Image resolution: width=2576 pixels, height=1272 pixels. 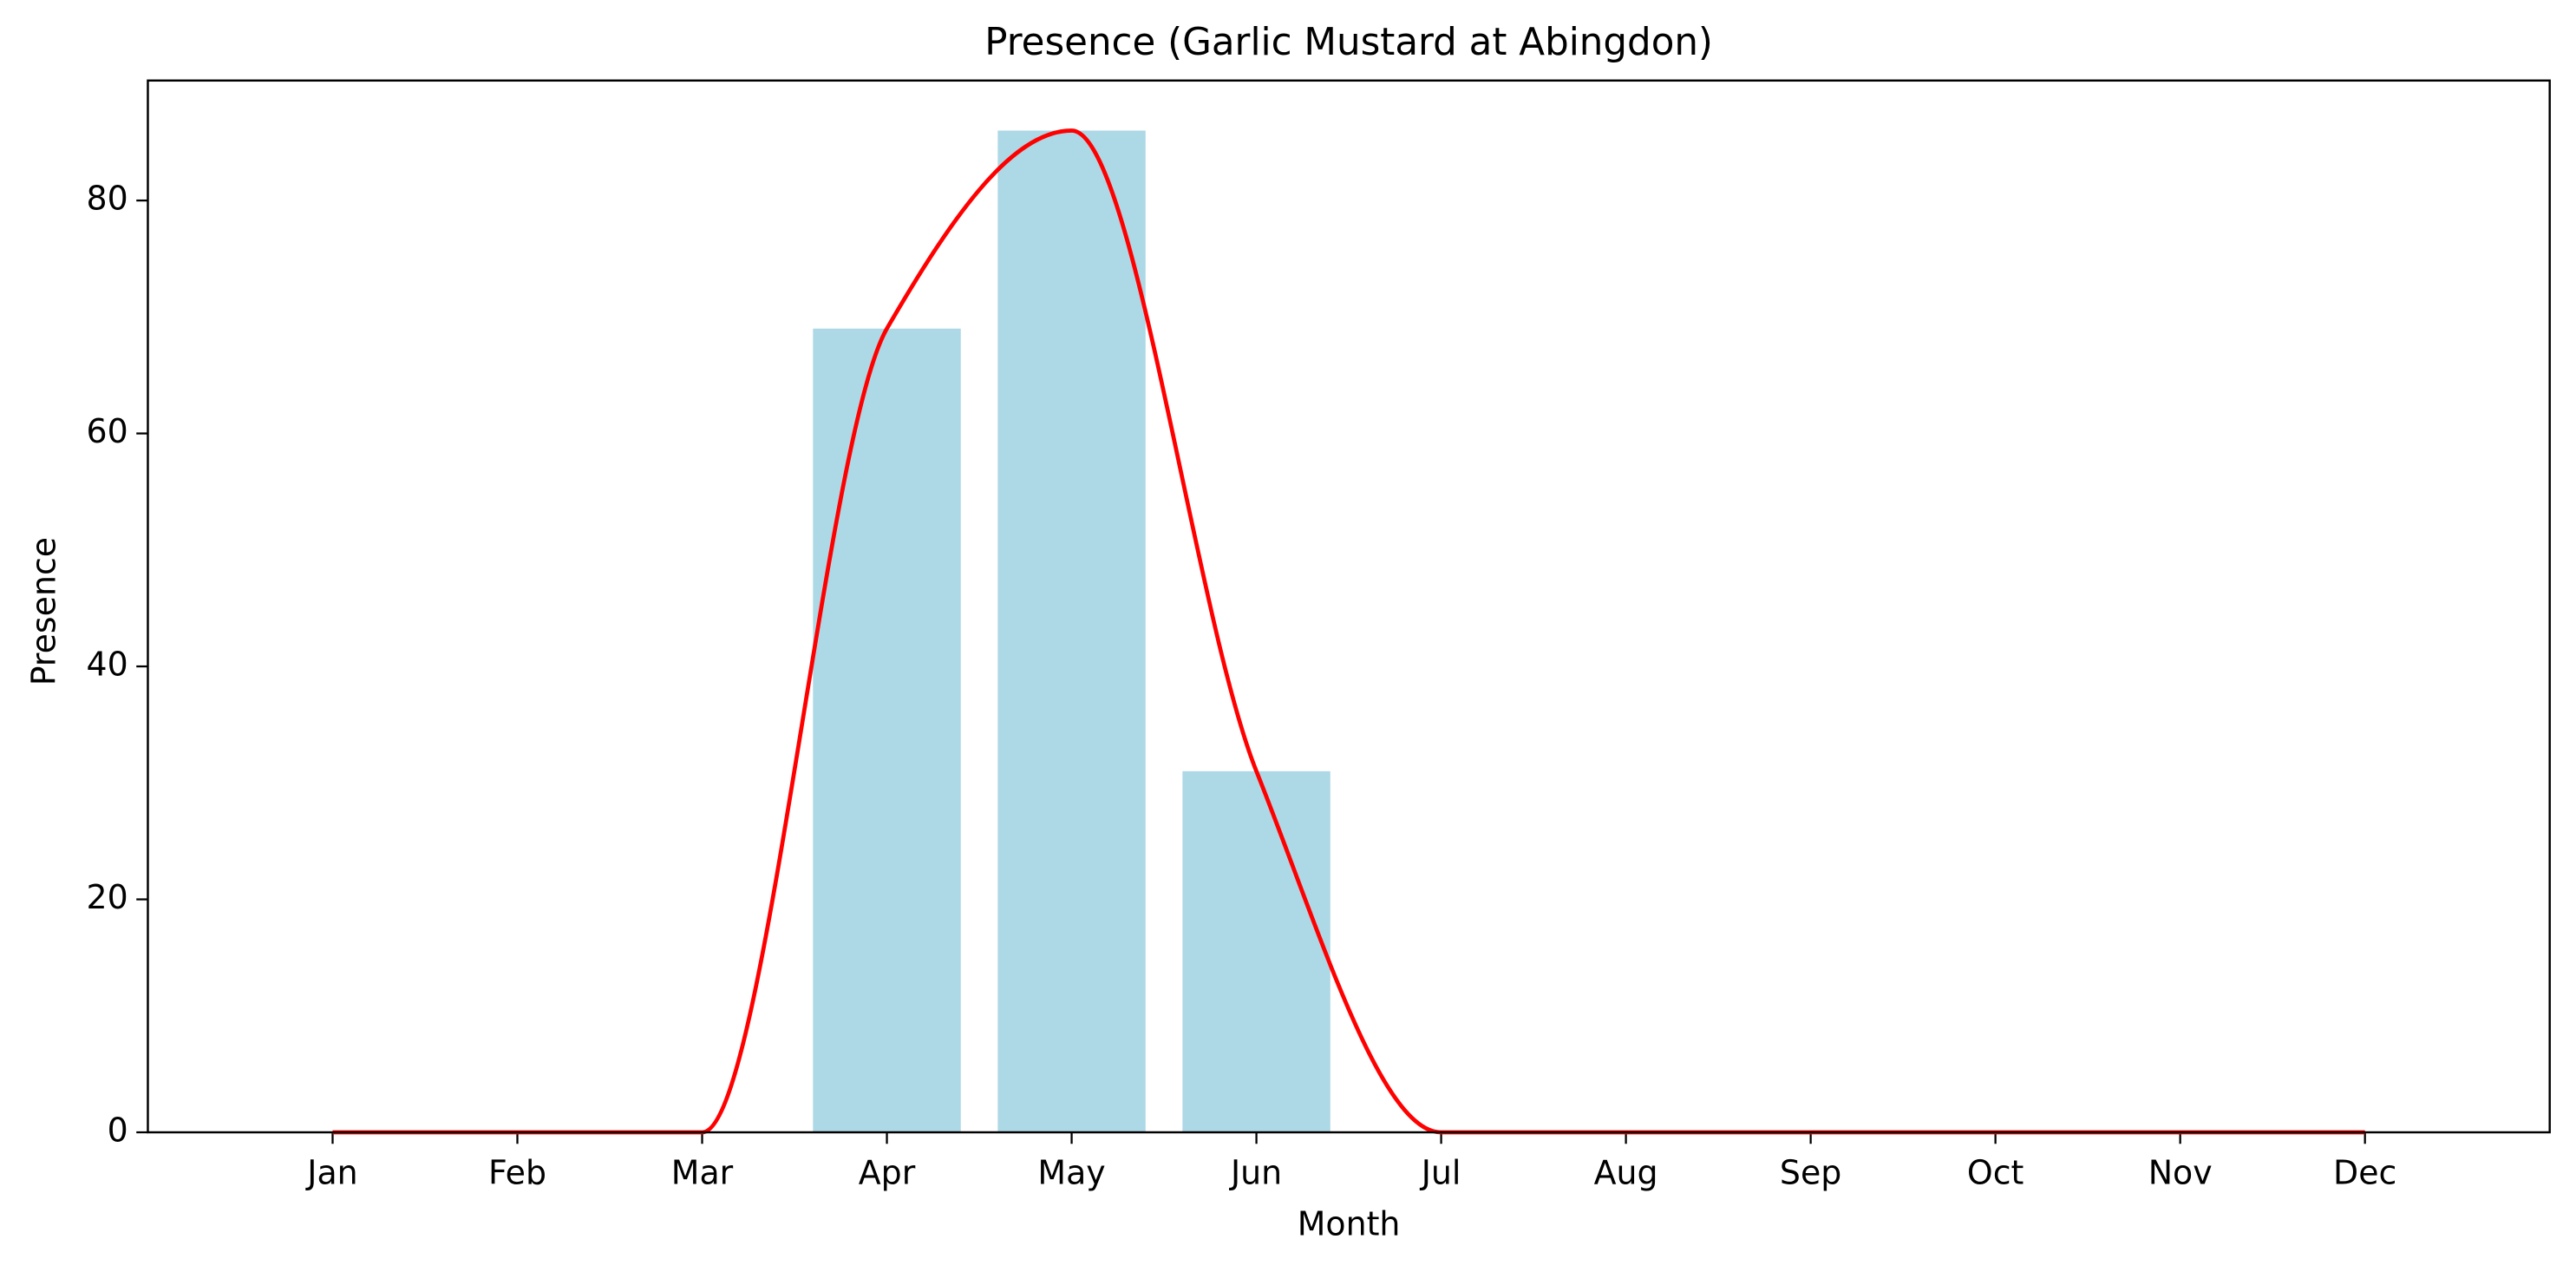 What do you see at coordinates (1810, 1173) in the screenshot?
I see `x-tick-label: Sep` at bounding box center [1810, 1173].